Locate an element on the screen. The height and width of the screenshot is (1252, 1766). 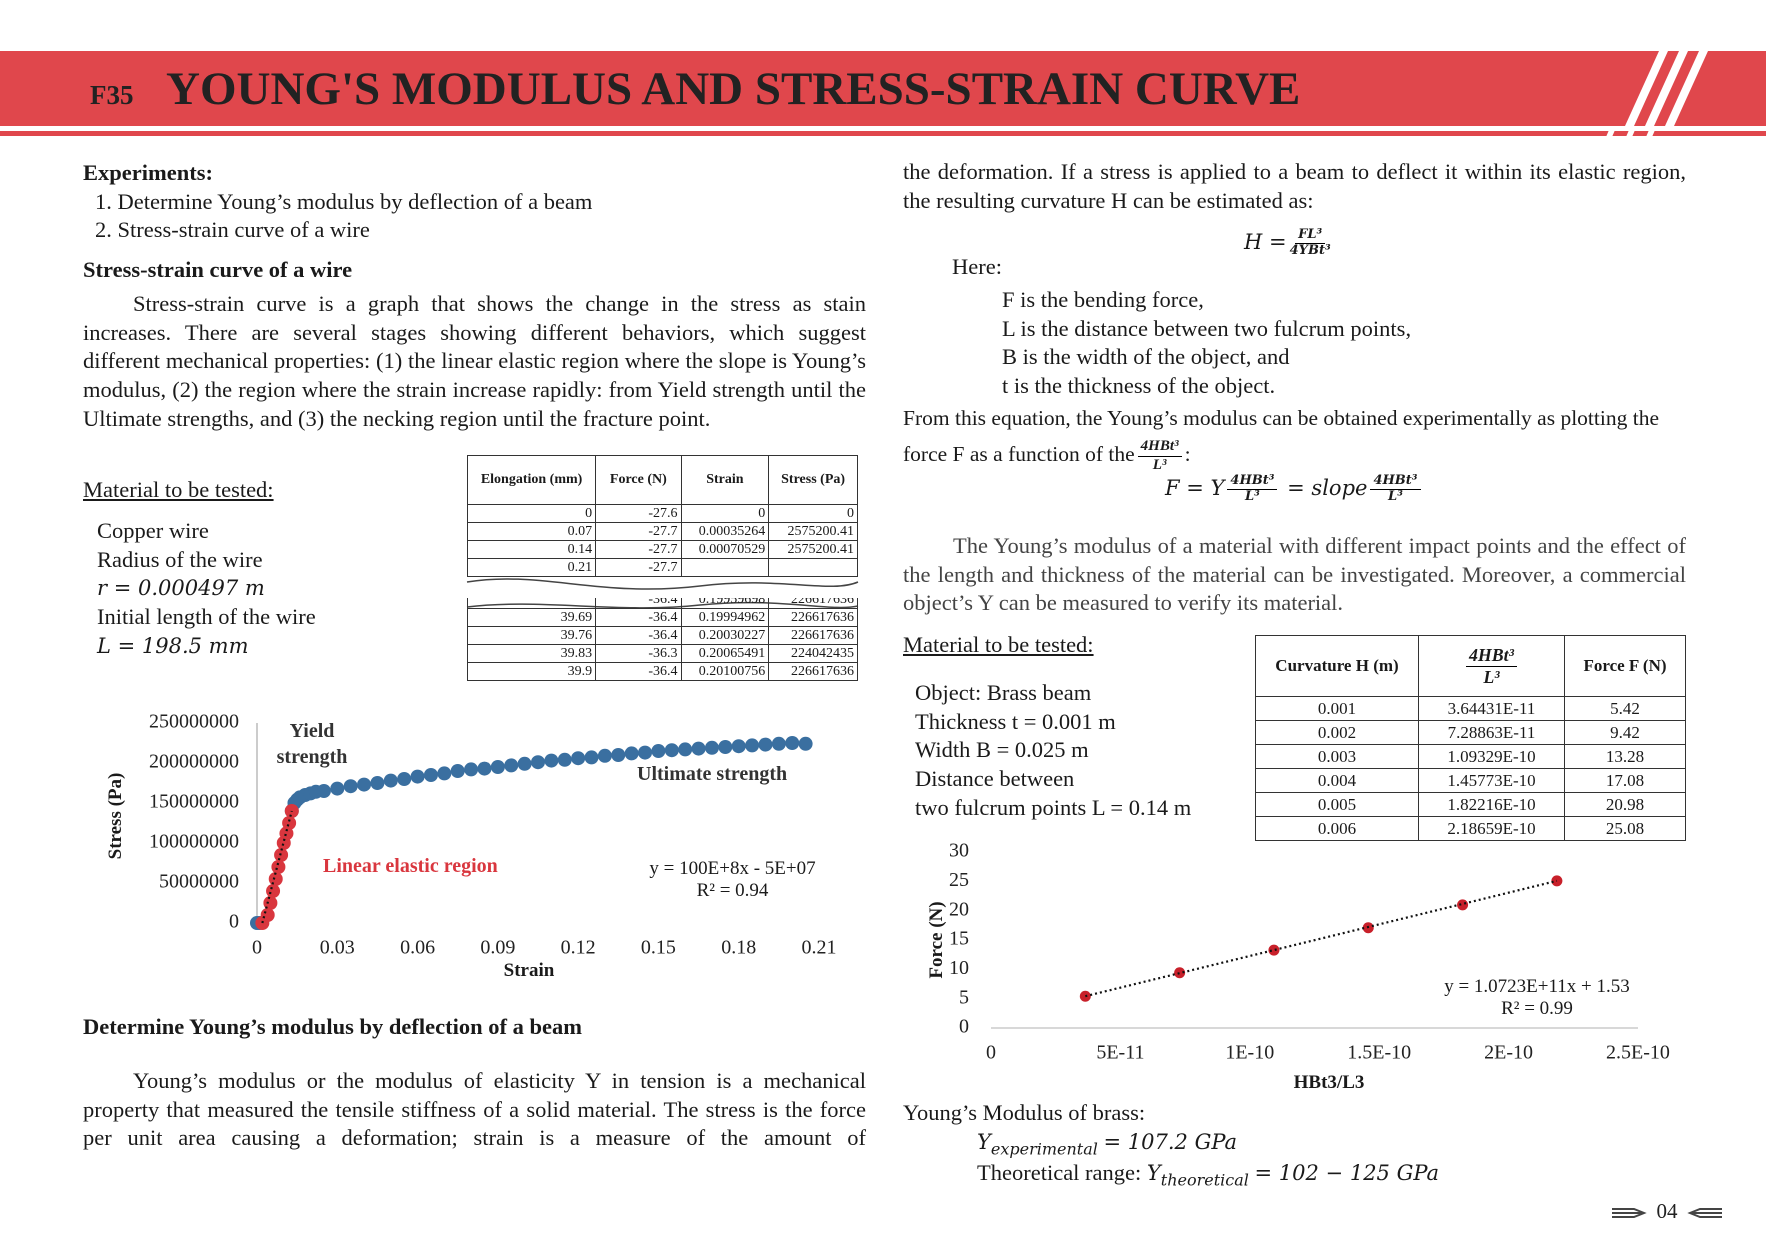
y-tick-label: 20 is located at coordinates (959, 909).